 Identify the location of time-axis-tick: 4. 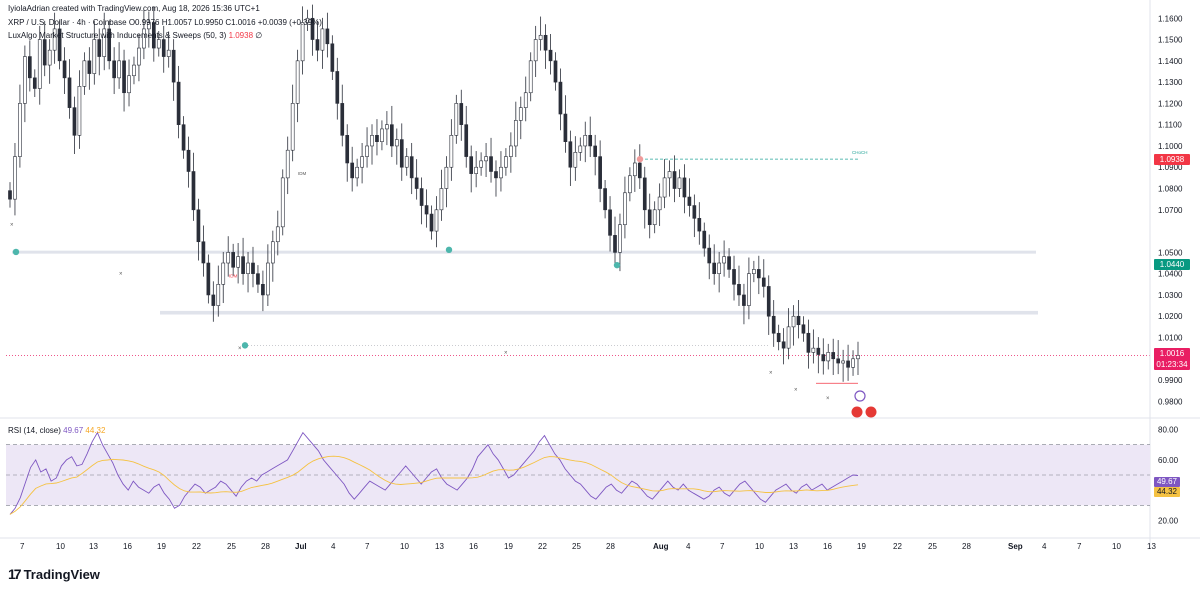
(1044, 546).